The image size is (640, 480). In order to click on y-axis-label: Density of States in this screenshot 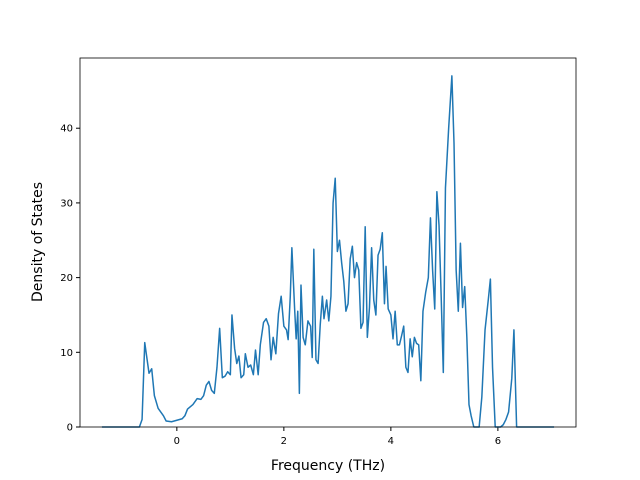, I will do `click(38, 242)`.